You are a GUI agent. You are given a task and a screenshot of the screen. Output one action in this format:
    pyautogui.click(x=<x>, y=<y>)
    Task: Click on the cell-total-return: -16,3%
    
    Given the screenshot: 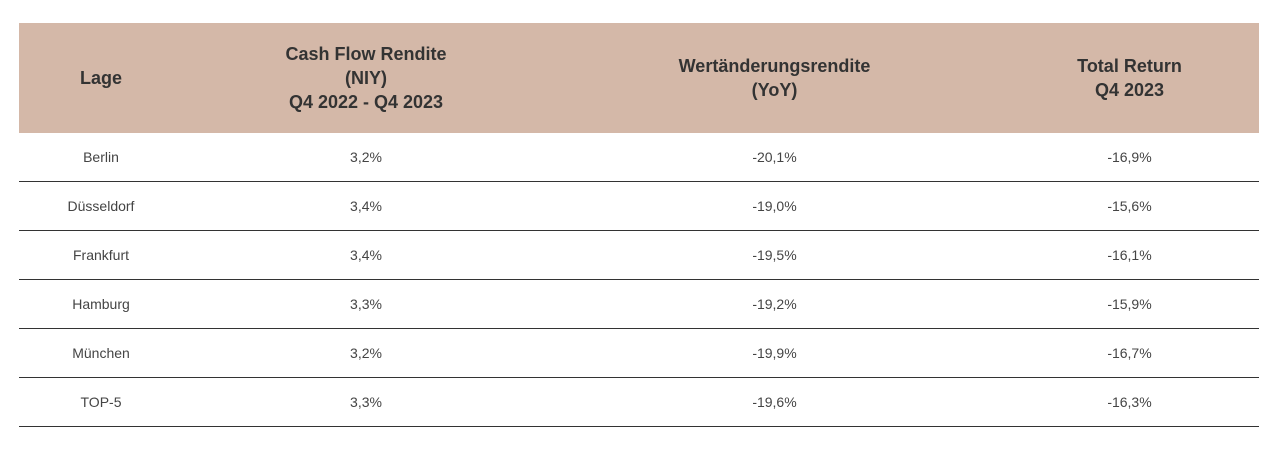 What is the action you would take?
    pyautogui.click(x=1129, y=401)
    